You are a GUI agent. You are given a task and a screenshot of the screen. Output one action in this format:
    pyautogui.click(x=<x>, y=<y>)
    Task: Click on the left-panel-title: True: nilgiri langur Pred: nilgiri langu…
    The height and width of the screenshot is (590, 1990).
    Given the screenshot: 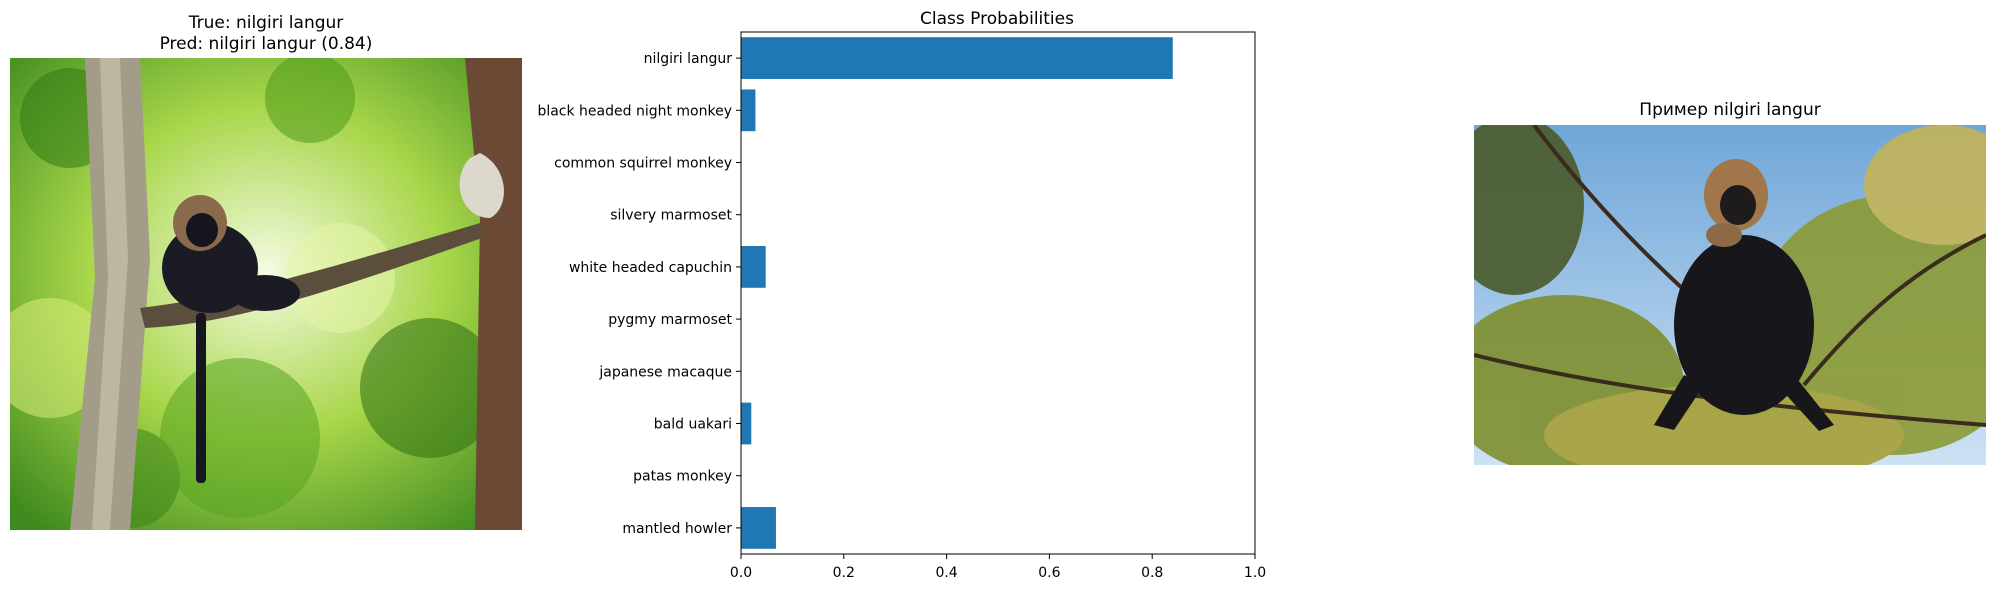 What is the action you would take?
    pyautogui.click(x=266, y=34)
    